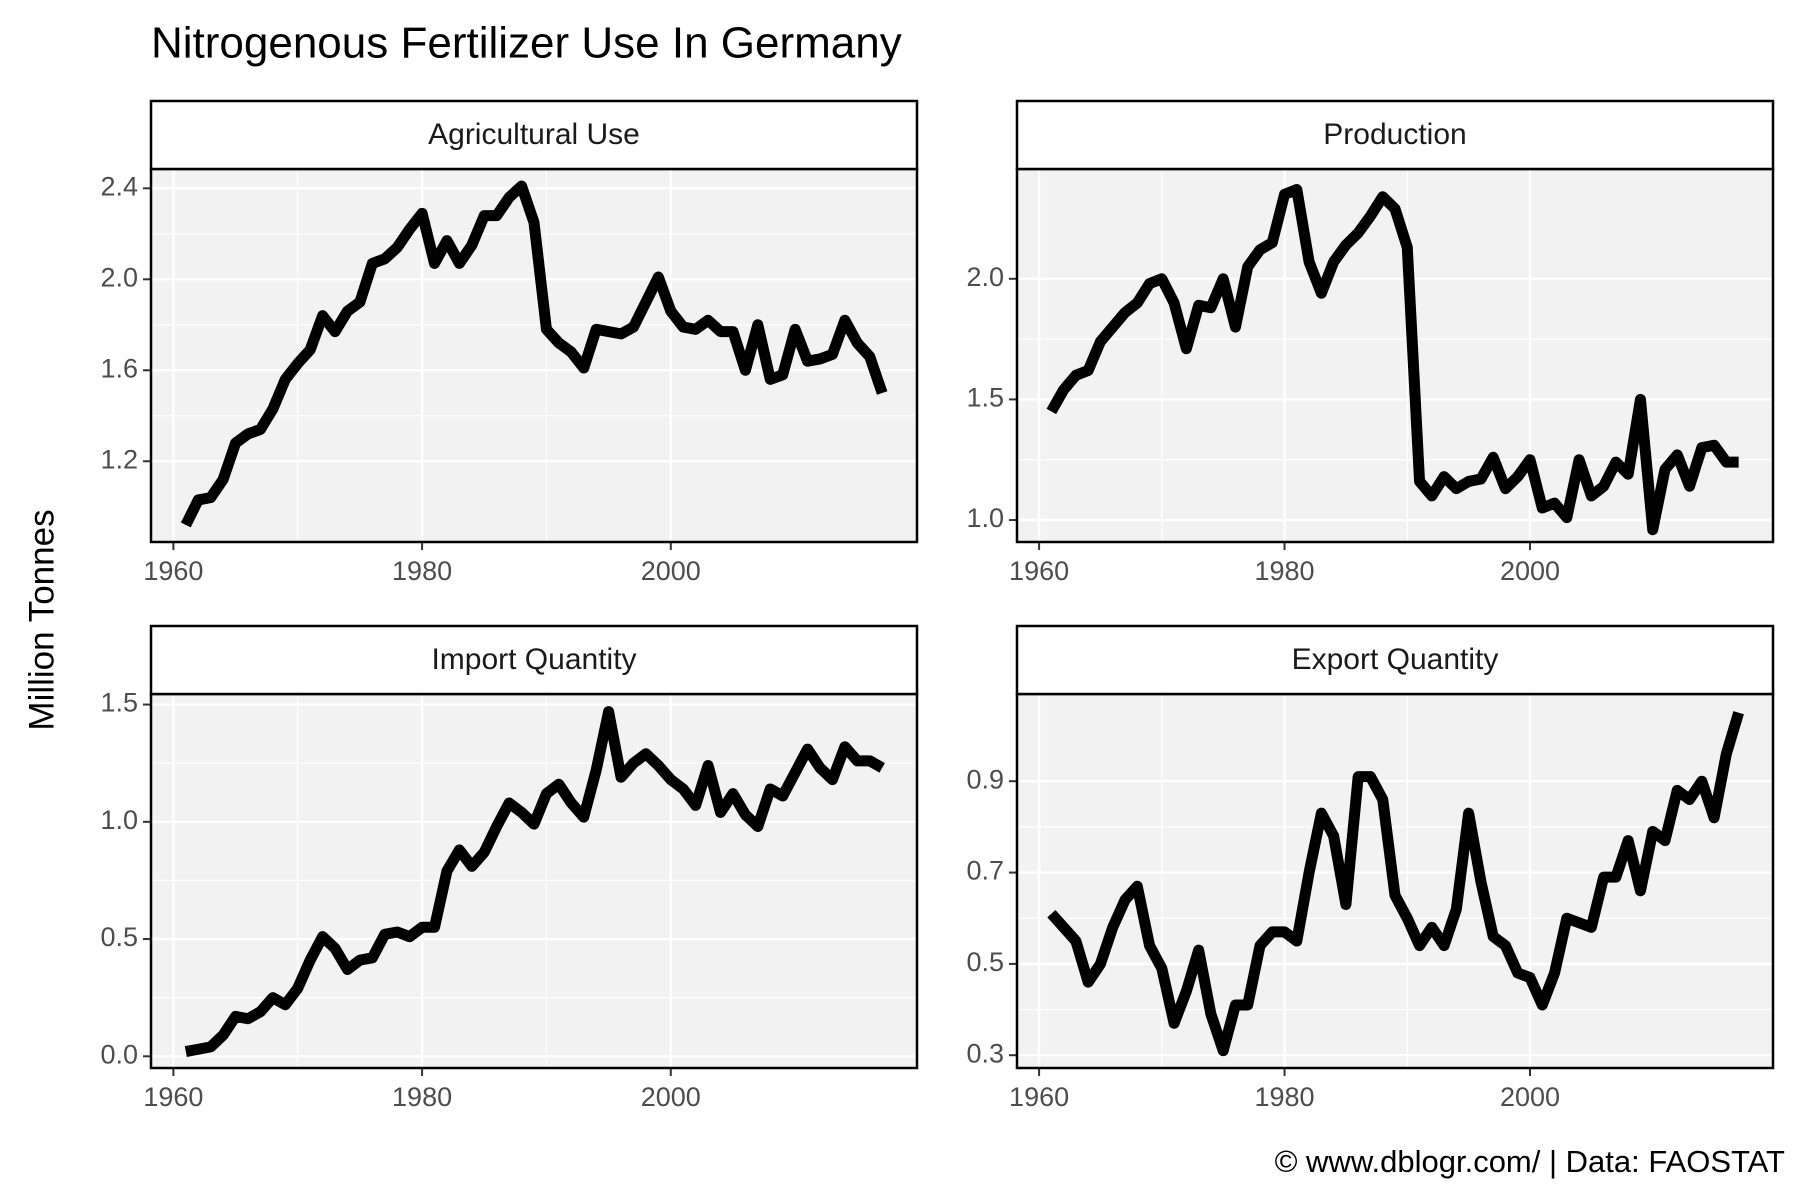 Image resolution: width=1800 pixels, height=1200 pixels. Describe the element at coordinates (526, 43) in the screenshot. I see `chart-title: Nitrogenous Fertilizer Use In Germany` at that location.